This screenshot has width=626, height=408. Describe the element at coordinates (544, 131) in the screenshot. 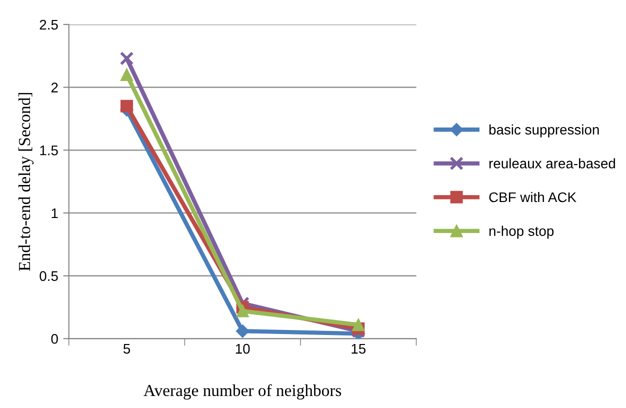

I see `legend-label: basic suppression` at that location.